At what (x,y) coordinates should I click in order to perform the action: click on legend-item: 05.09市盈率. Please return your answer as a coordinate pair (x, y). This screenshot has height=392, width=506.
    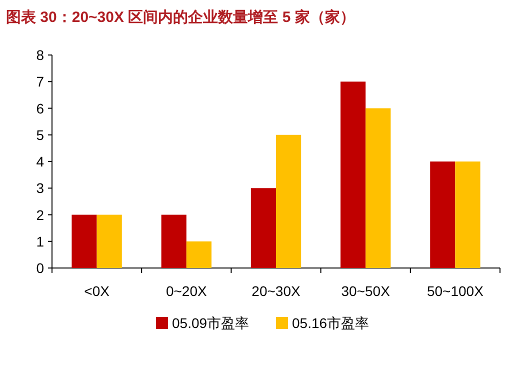
    Looking at the image, I should click on (203, 323).